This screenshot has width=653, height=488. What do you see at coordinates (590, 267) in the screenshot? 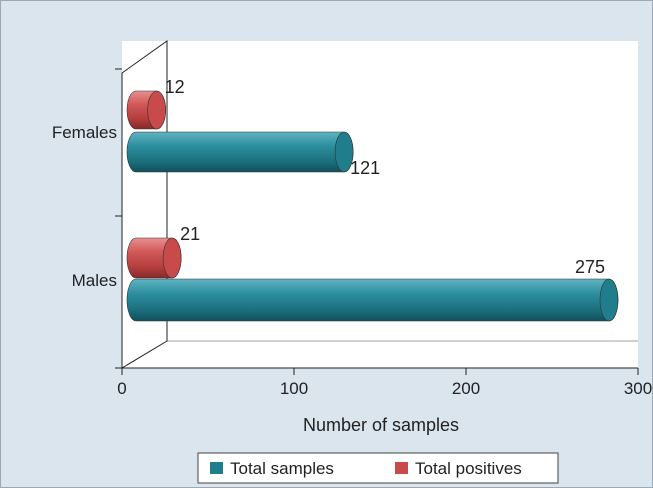
I see `data-label: 275` at bounding box center [590, 267].